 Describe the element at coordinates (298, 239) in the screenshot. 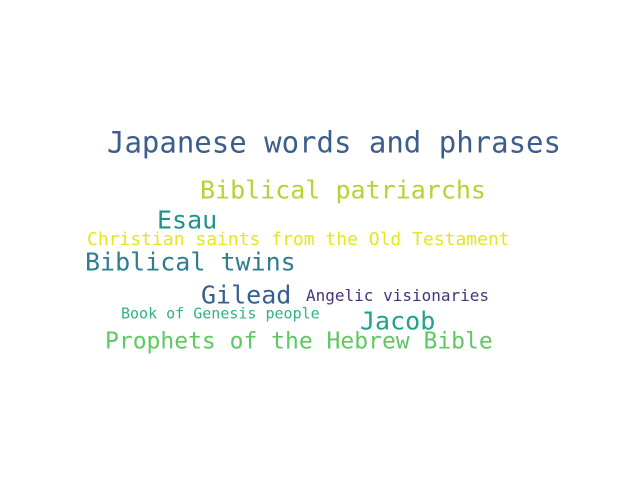

I see `word-christian-saints: Christian saints from the Old Testament` at that location.